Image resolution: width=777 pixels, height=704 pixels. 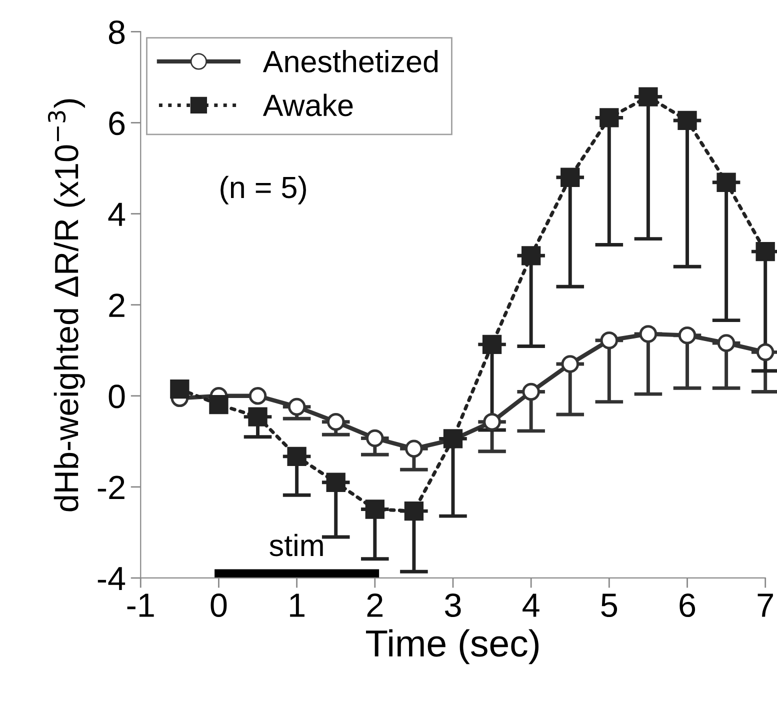 What do you see at coordinates (117, 124) in the screenshot?
I see `y-tick-label: 6` at bounding box center [117, 124].